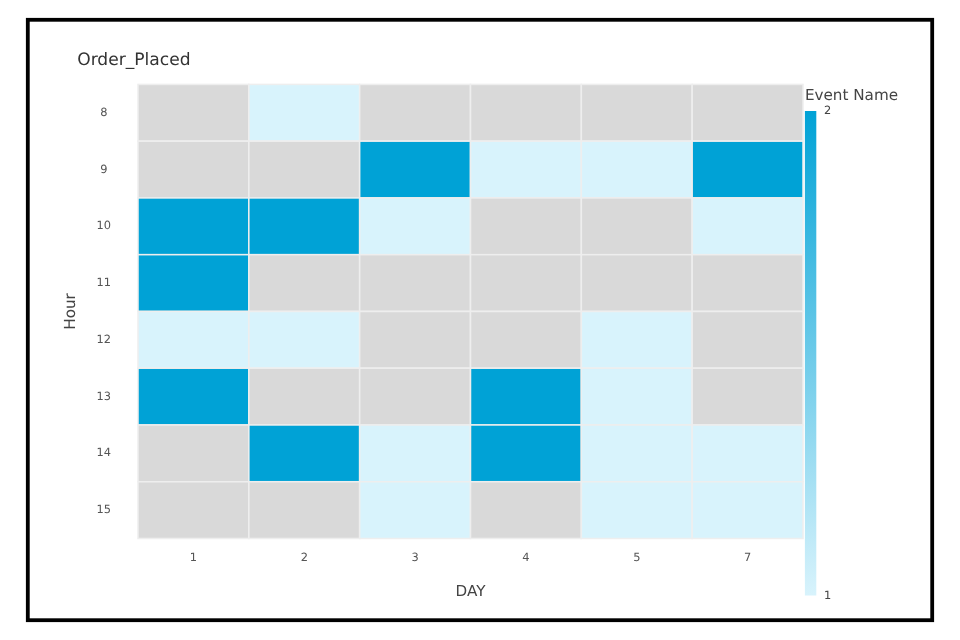  Describe the element at coordinates (471, 590) in the screenshot. I see `x-axis-title: DAY` at that location.